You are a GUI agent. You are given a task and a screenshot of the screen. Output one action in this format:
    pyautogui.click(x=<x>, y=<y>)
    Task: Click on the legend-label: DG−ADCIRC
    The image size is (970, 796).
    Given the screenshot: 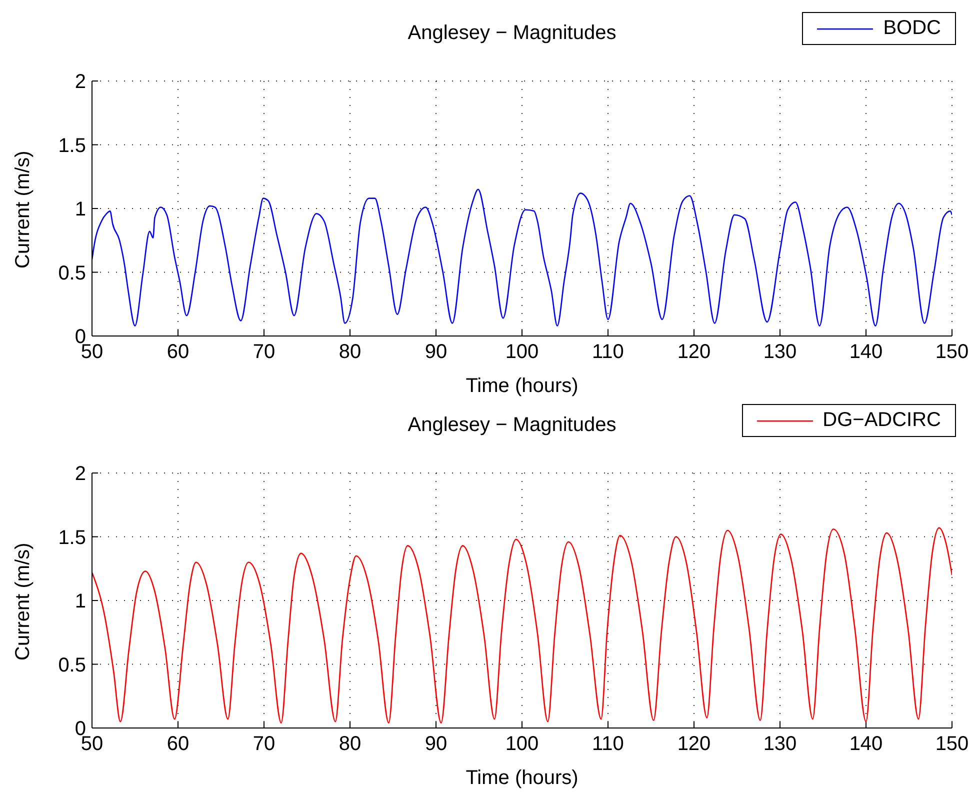 What is the action you would take?
    pyautogui.click(x=881, y=420)
    